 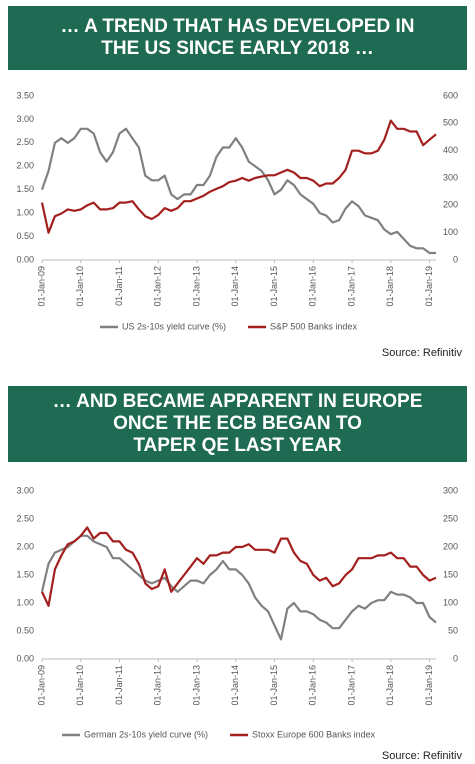 I want to click on y2-tick-label: 600, so click(x=450, y=95).